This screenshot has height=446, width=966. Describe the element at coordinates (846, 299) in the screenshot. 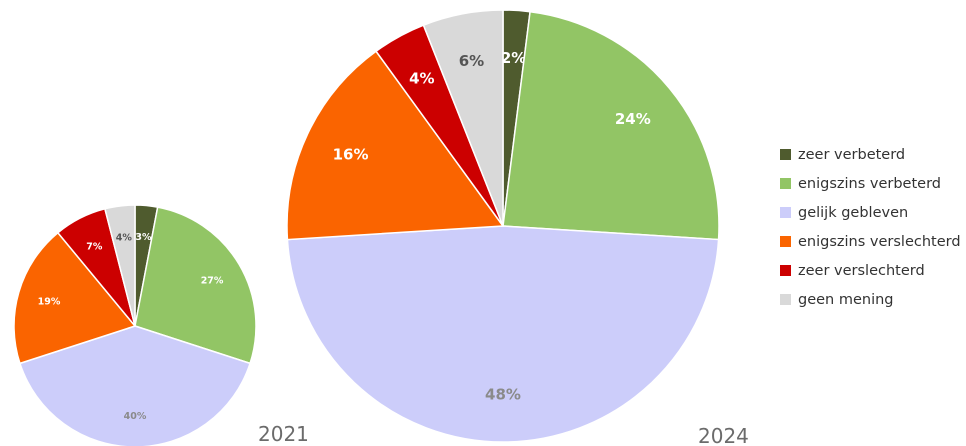

I see `legend-label: geen mening` at that location.